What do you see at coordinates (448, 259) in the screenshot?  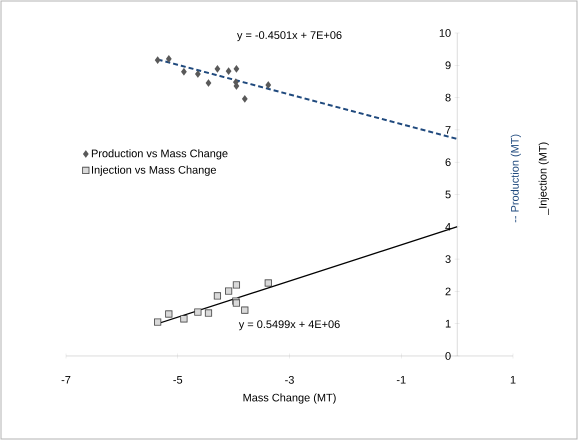 I see `y-tick-label: 3` at bounding box center [448, 259].